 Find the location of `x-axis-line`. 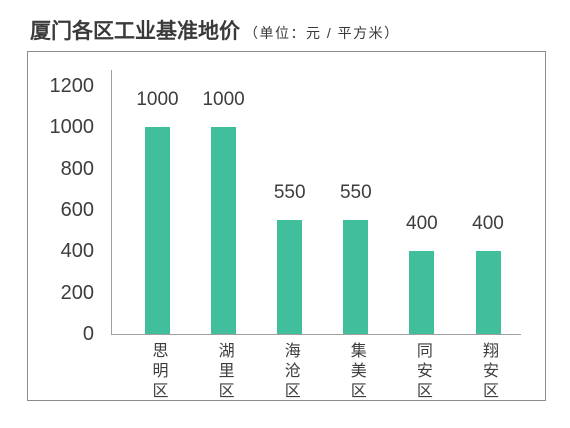

x-axis-line is located at coordinates (316, 334).